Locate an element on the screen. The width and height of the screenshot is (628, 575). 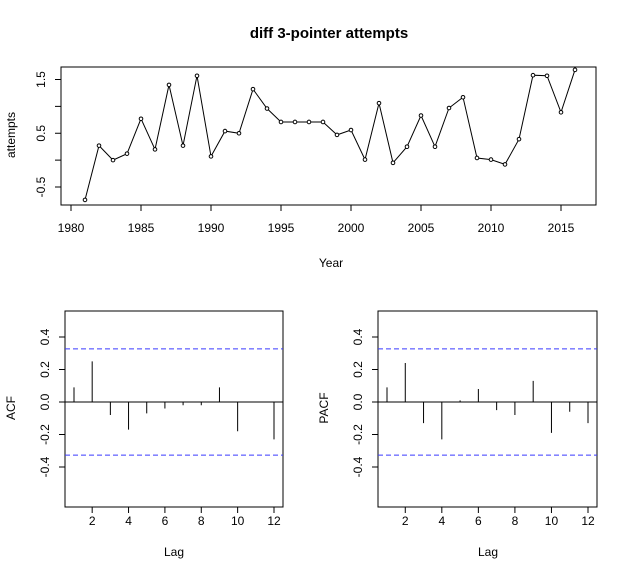
x-tick-label: 1980 is located at coordinates (71, 228).